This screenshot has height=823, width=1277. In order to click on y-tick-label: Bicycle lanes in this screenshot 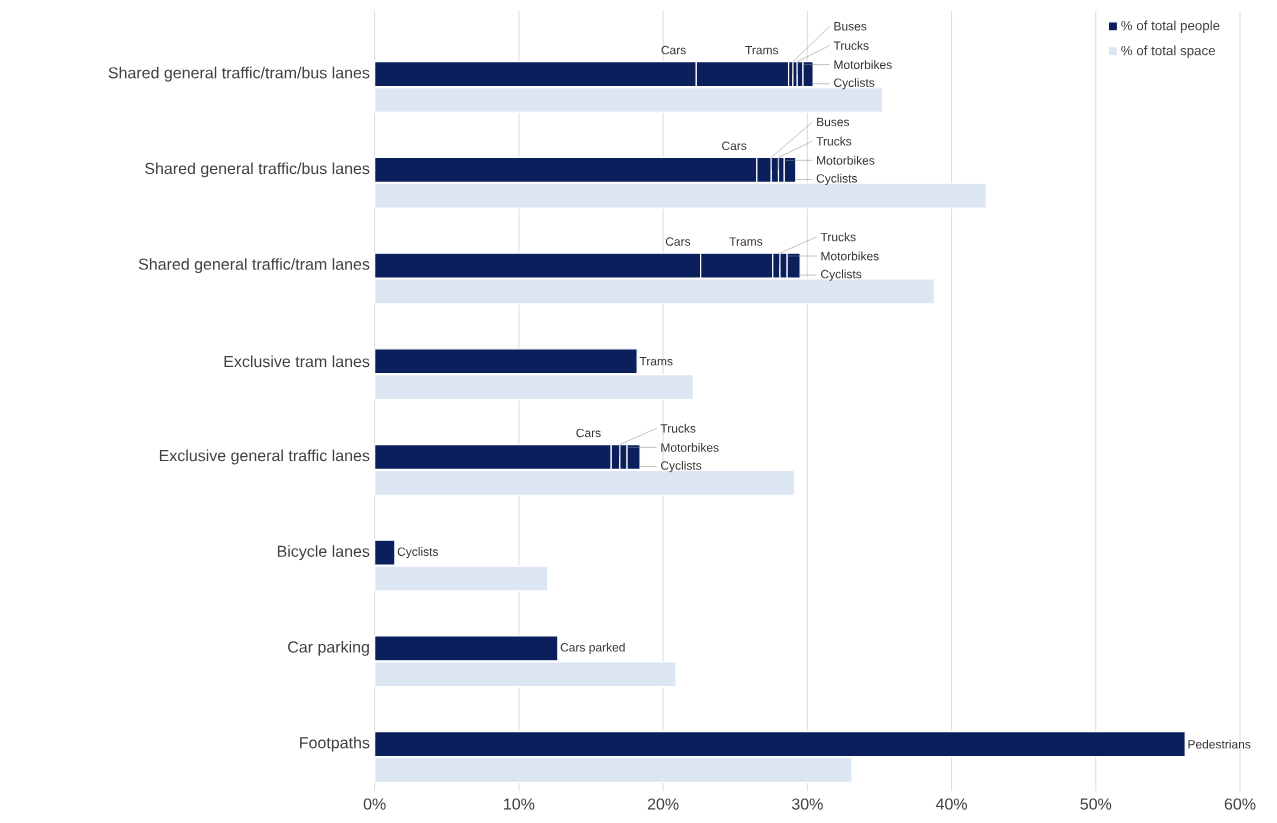, I will do `click(323, 553)`.